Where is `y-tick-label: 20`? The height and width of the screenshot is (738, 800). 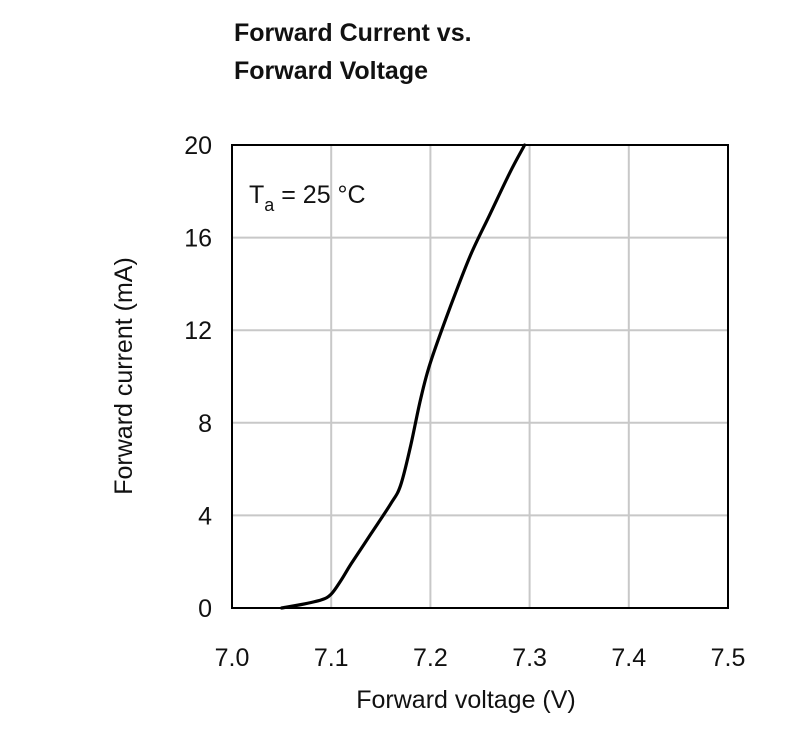 y-tick-label: 20 is located at coordinates (198, 146).